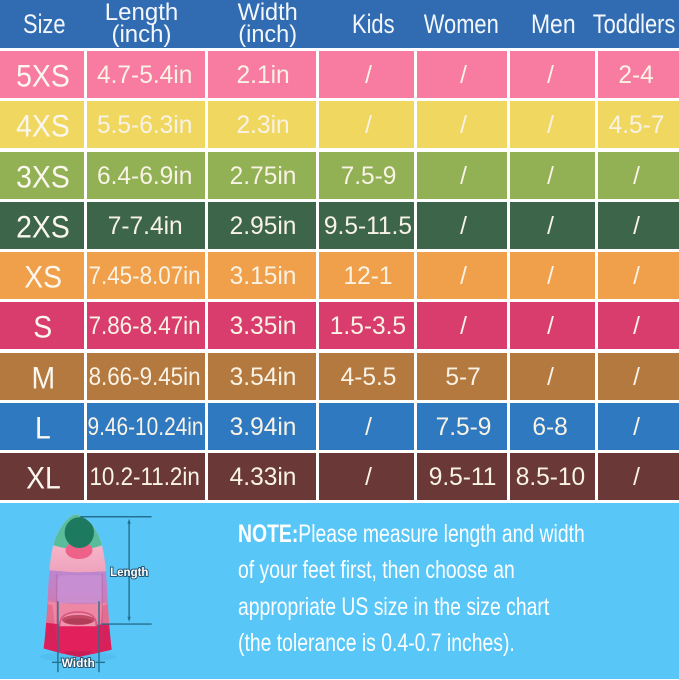 The height and width of the screenshot is (680, 679). What do you see at coordinates (129, 572) in the screenshot?
I see `svg-text: Length` at bounding box center [129, 572].